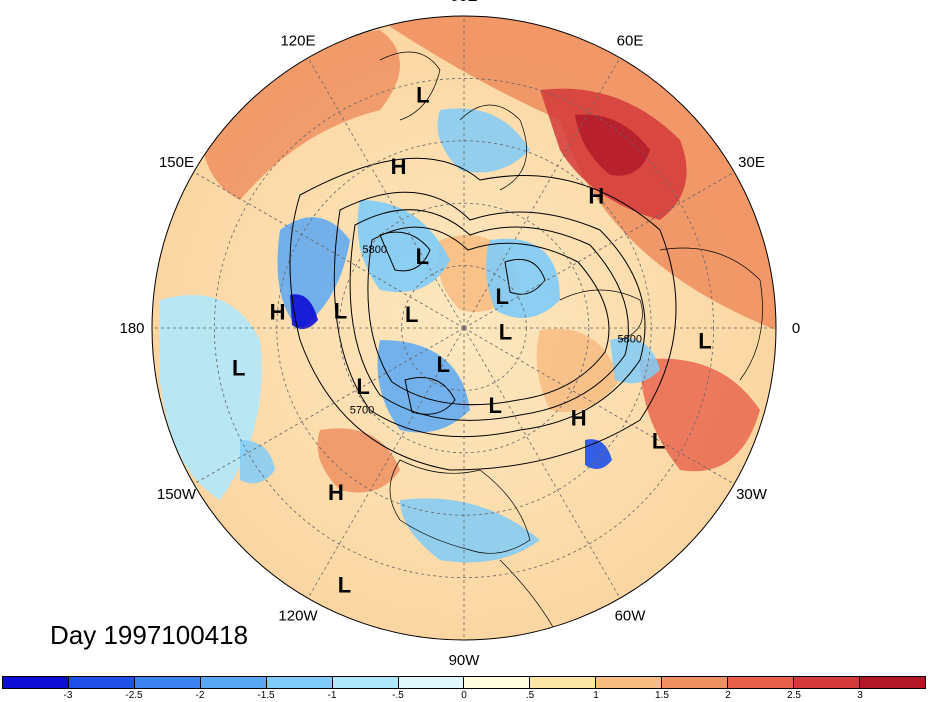 This screenshot has height=702, width=928. What do you see at coordinates (596, 695) in the screenshot?
I see `colorbar-tick-label: 1` at bounding box center [596, 695].